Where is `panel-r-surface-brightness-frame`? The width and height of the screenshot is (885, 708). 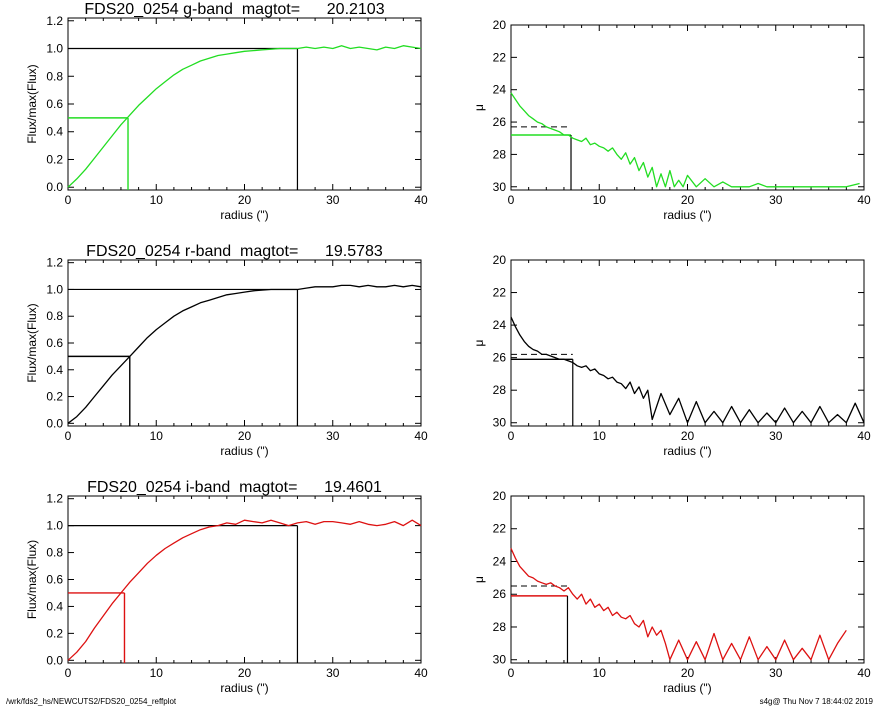 panel-r-surface-brightness-frame is located at coordinates (687, 343).